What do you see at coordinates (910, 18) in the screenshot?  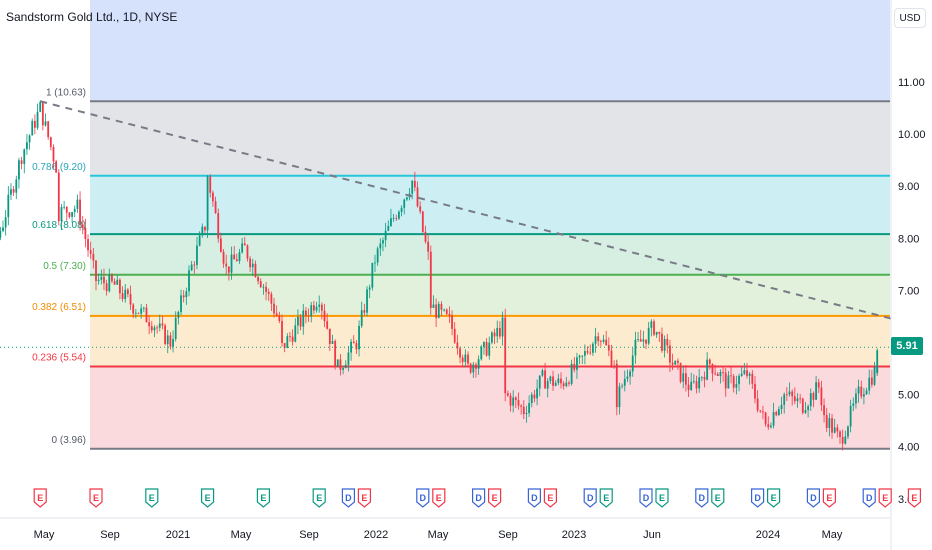 I see `currency-selector: USD` at bounding box center [910, 18].